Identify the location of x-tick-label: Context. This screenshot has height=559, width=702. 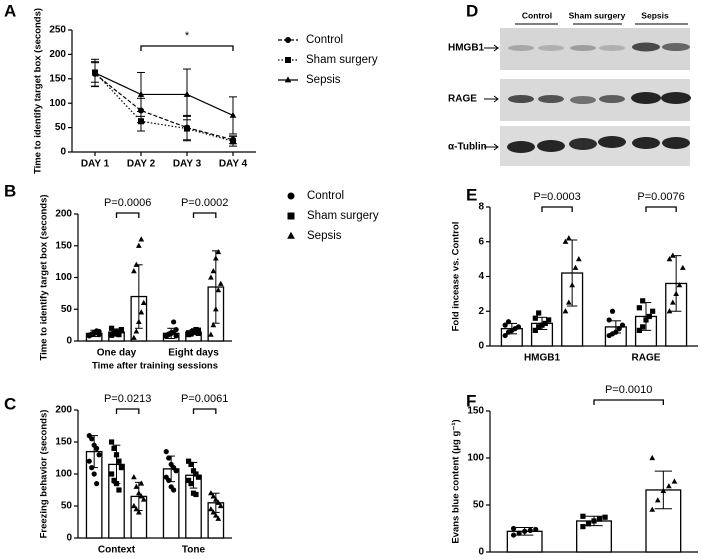
(117, 550).